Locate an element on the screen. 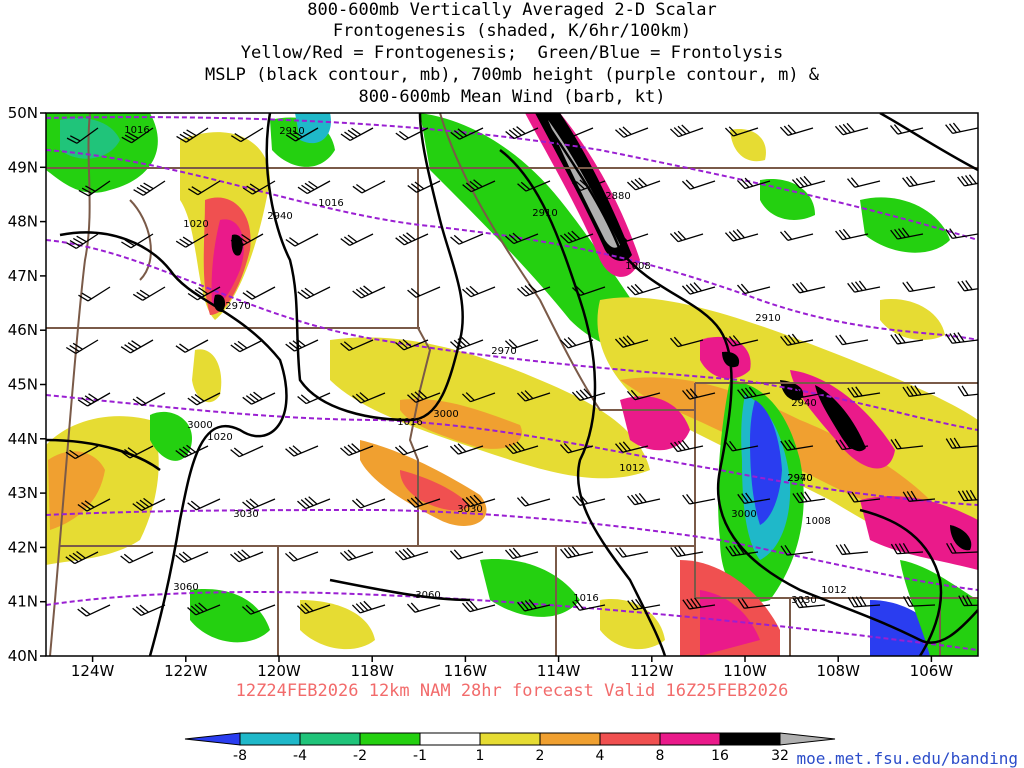 Image resolution: width=1024 pixels, height=768 pixels. lat-label: 42N is located at coordinates (23, 547).